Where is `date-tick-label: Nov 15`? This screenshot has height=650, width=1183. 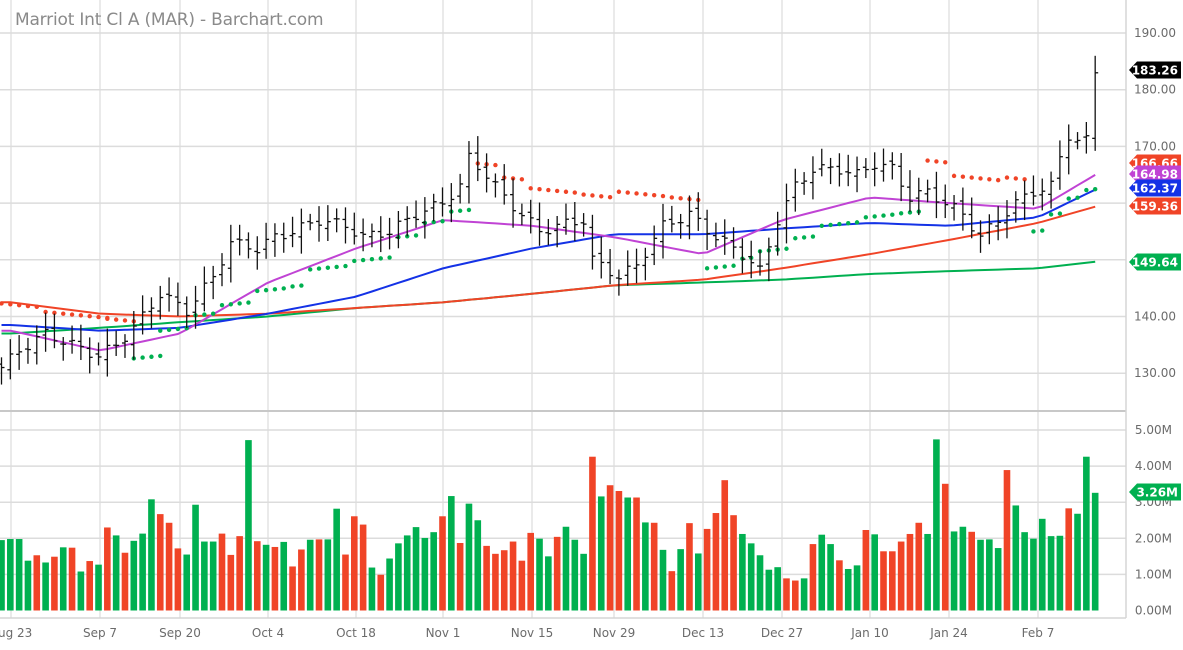 date-tick-label: Nov 15 is located at coordinates (532, 633).